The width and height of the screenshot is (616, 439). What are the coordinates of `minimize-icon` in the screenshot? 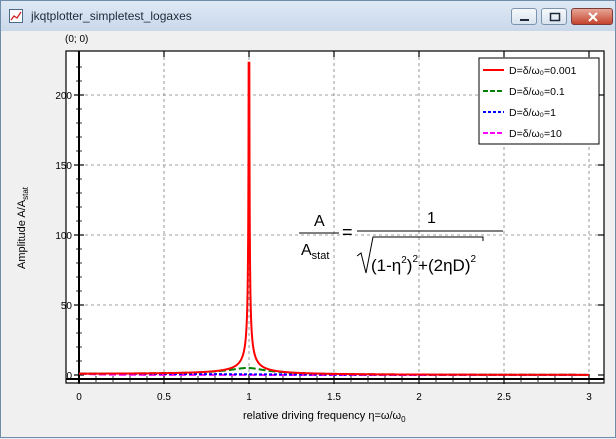 It's located at (524, 20).